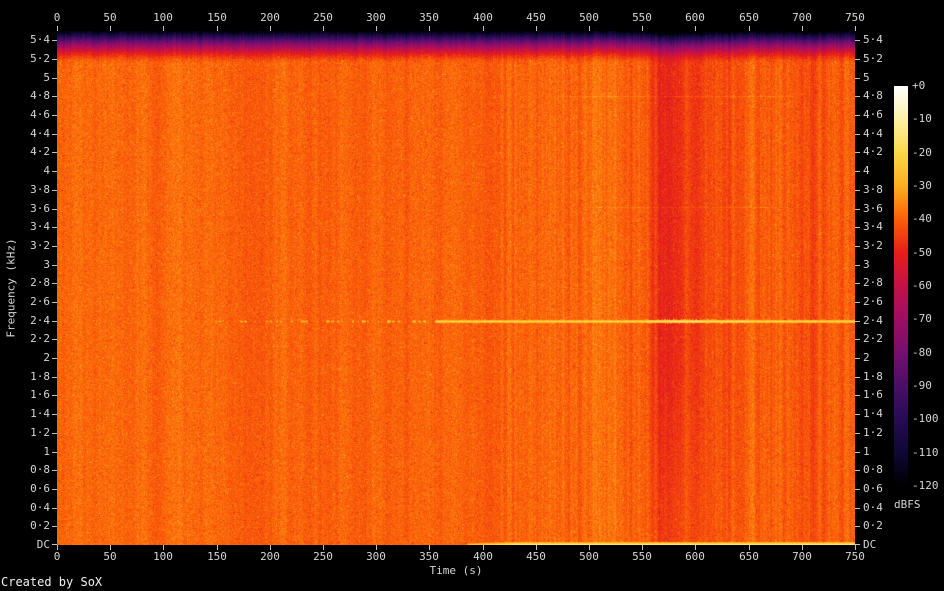 The image size is (944, 591). Describe the element at coordinates (802, 556) in the screenshot. I see `x-axis-tick-label-bottom: 700` at that location.